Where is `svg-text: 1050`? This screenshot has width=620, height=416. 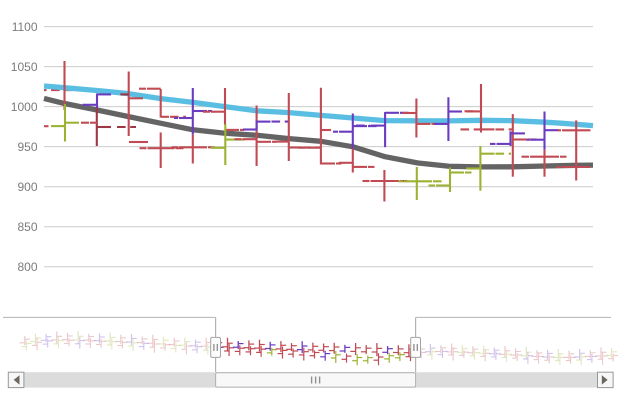
svg-text: 1050 is located at coordinates (24, 67).